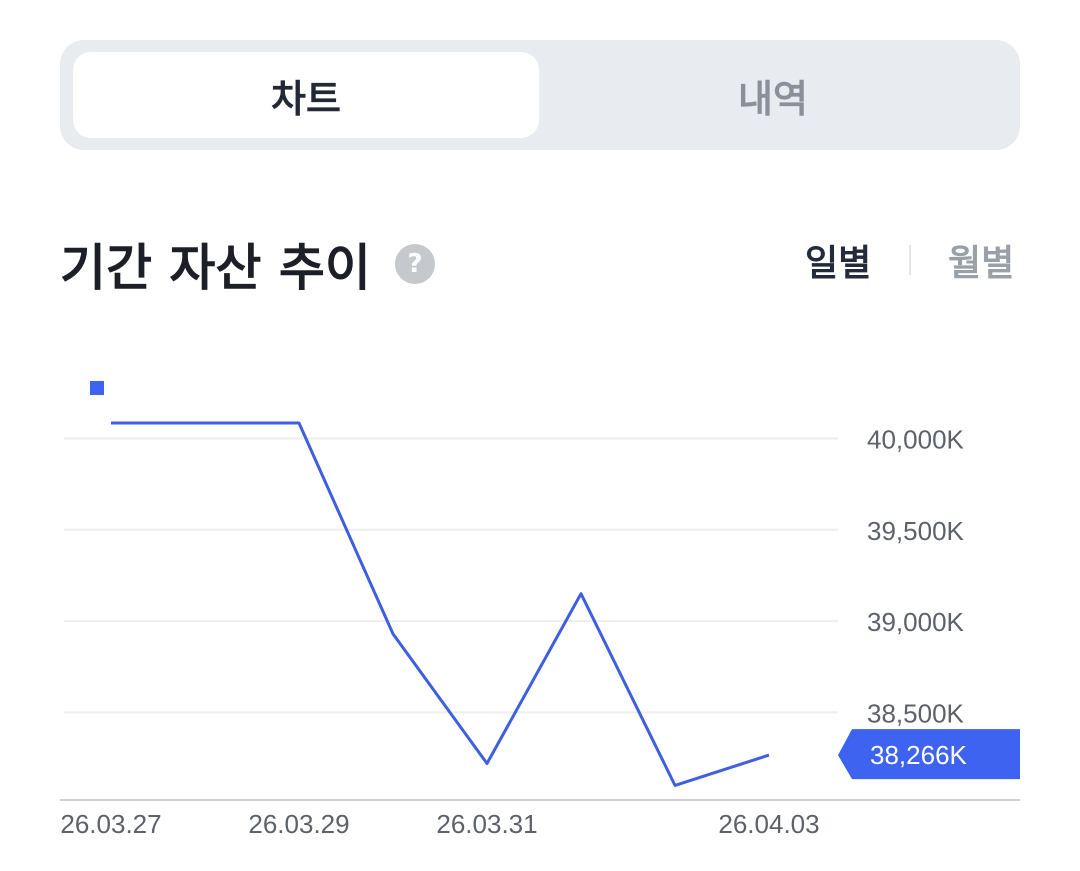  Describe the element at coordinates (110, 824) in the screenshot. I see `x-tick-label: 26.03.27` at that location.